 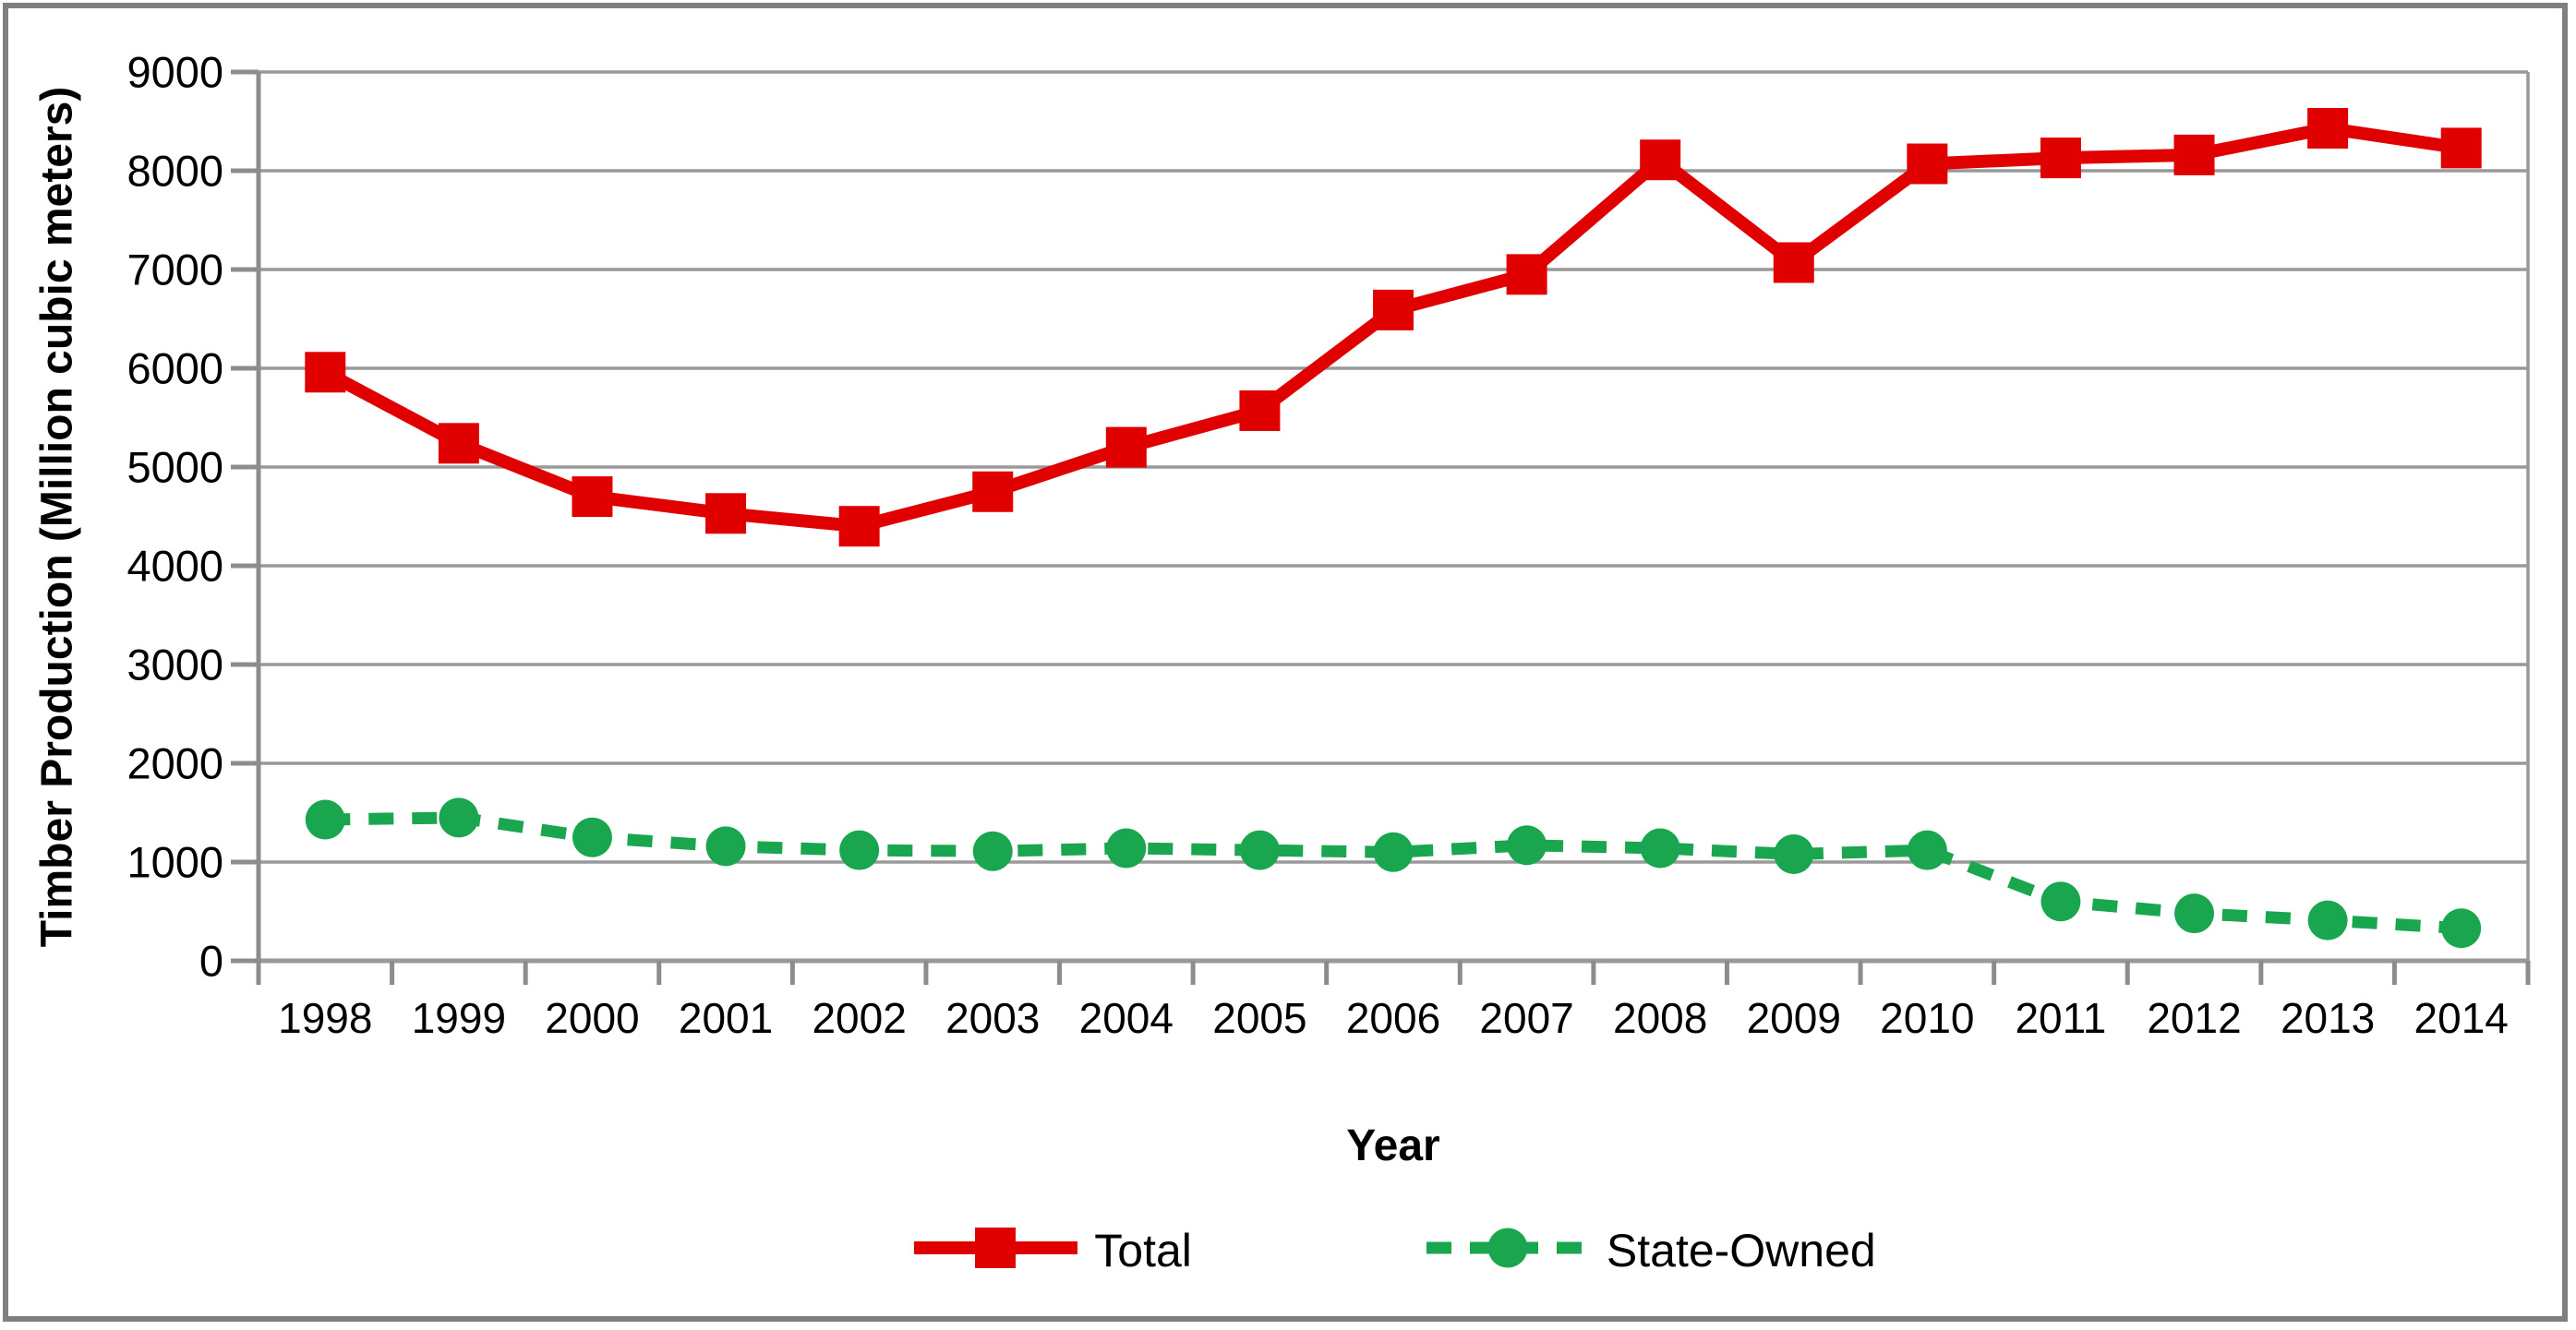 What do you see at coordinates (1794, 1018) in the screenshot?
I see `x-tick-label: 2009` at bounding box center [1794, 1018].